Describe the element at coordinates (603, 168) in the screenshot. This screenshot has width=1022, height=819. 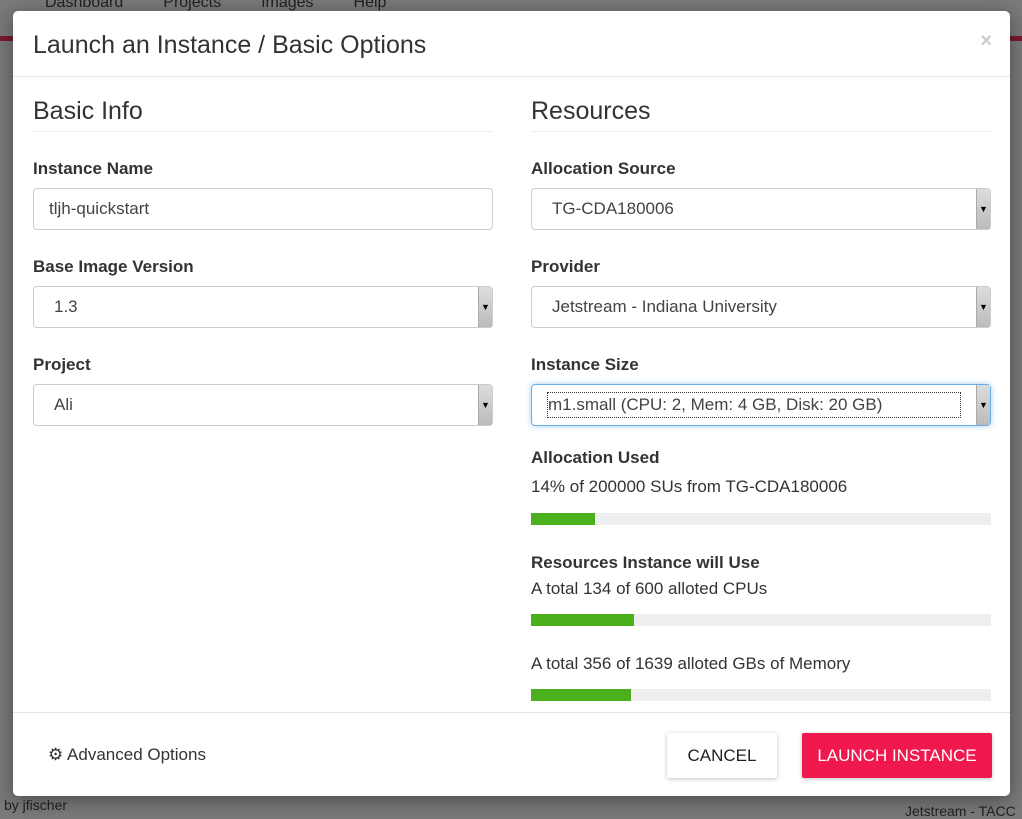
I see `allocation-source-label: Allocation Source` at that location.